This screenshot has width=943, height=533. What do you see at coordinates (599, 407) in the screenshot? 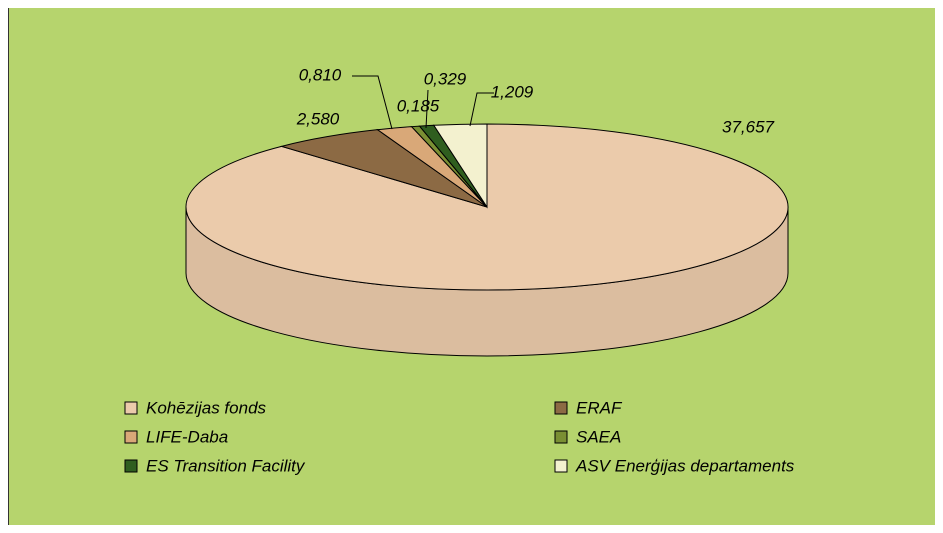
I see `legend-label: ERAF` at bounding box center [599, 407].